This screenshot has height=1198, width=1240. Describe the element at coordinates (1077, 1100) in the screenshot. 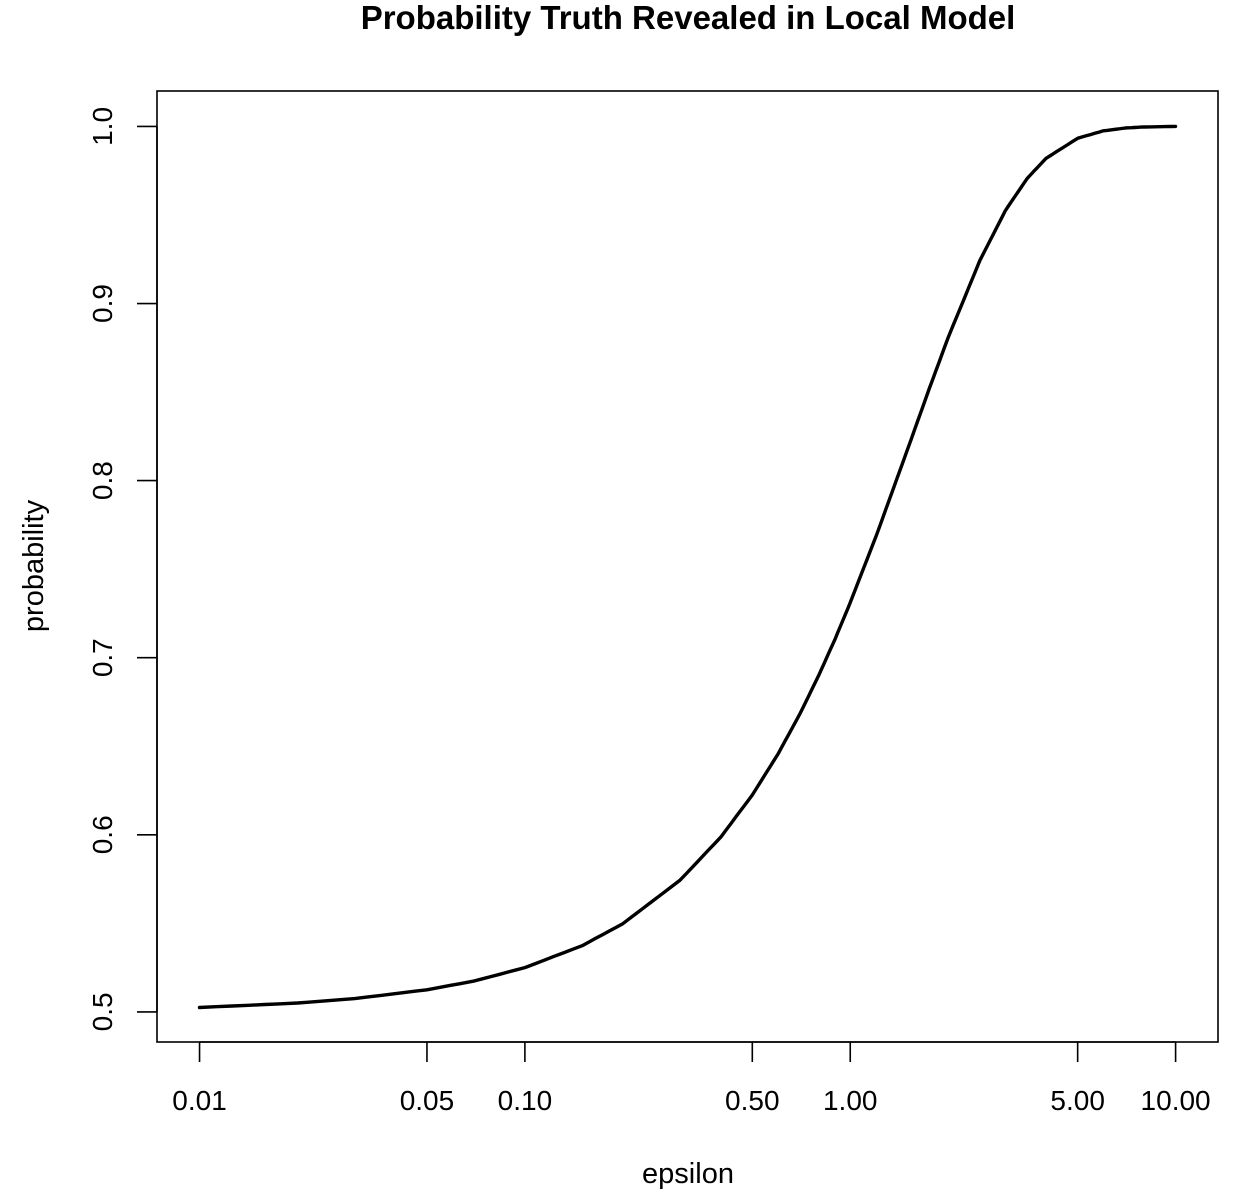

I see `x-tick-label: 5.00` at that location.